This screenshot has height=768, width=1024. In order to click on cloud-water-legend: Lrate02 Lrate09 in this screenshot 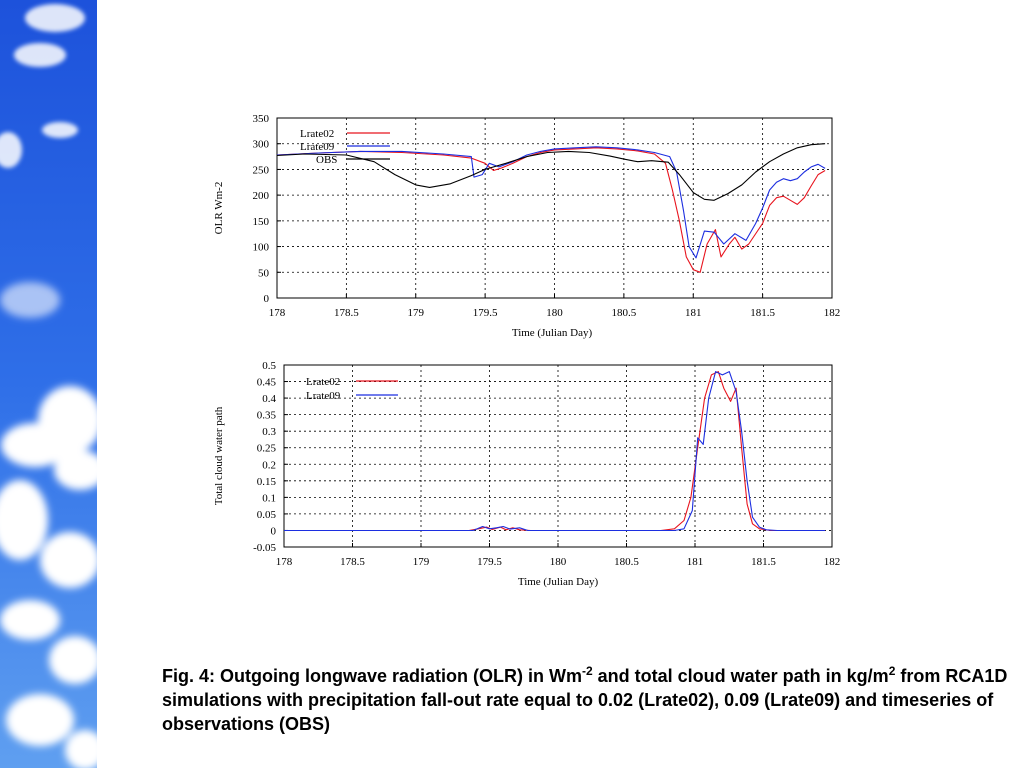, I will do `click(352, 389)`.